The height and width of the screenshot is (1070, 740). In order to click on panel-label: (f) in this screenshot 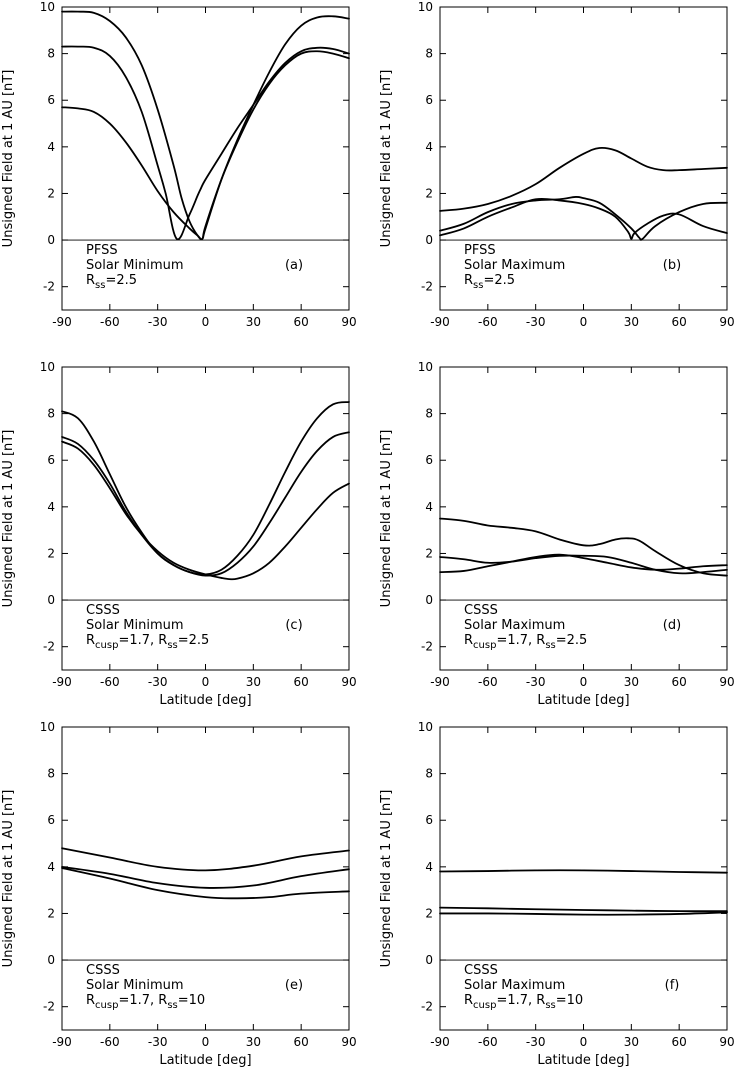, I will do `click(672, 985)`.